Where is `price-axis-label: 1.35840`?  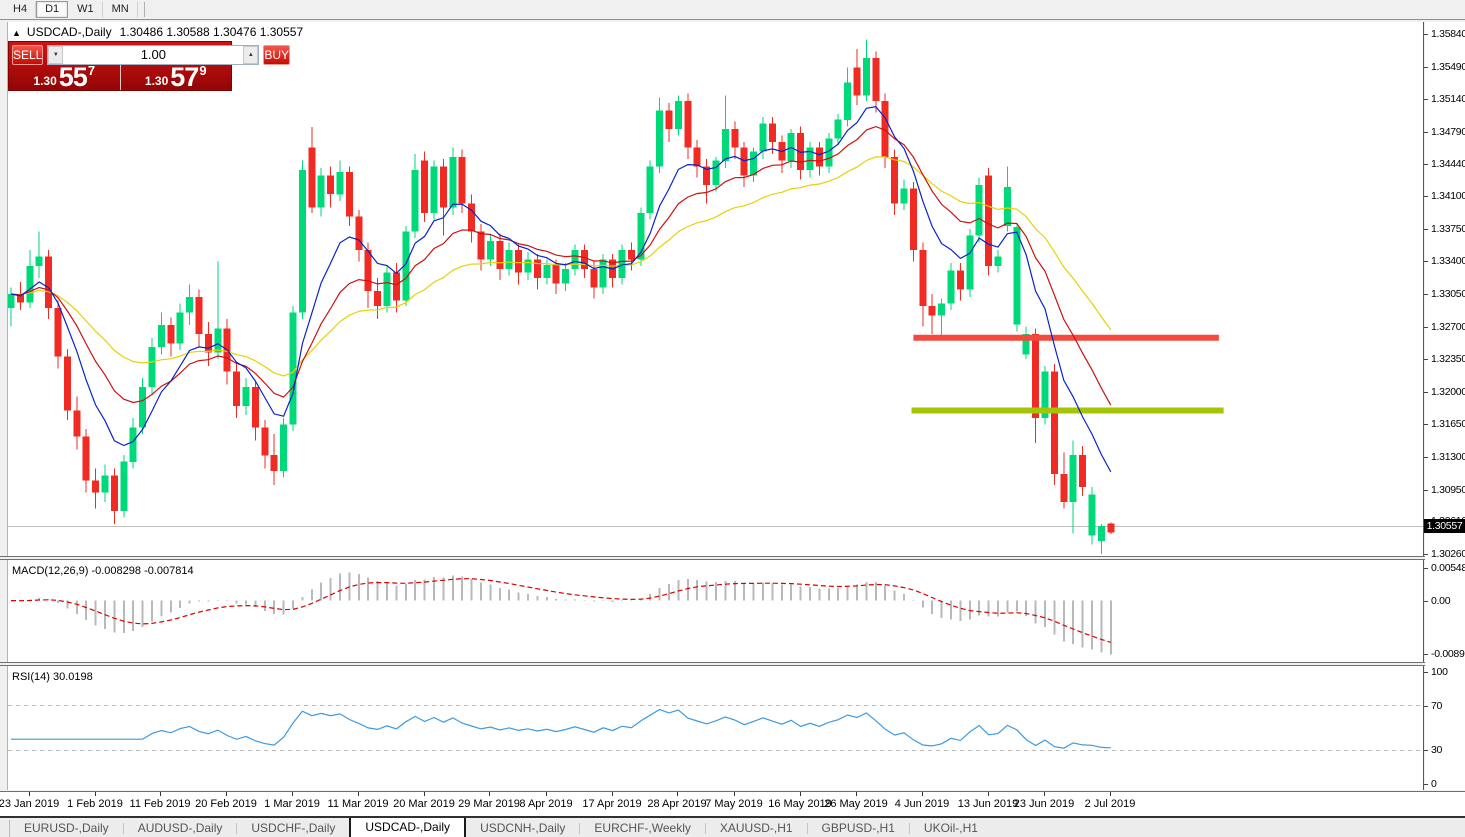 price-axis-label: 1.35840 is located at coordinates (1448, 34).